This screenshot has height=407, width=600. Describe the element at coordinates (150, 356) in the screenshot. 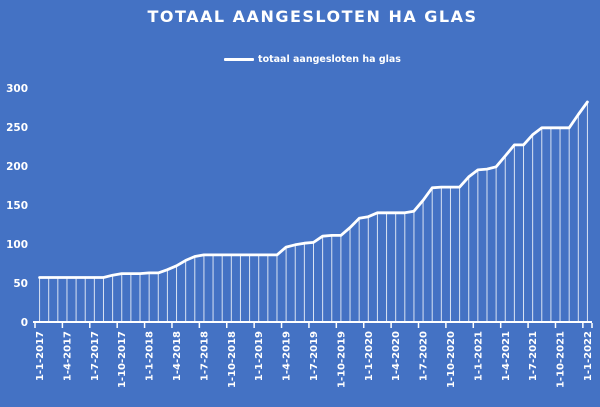

I see `x-axis-label: 1-1-2018` at that location.